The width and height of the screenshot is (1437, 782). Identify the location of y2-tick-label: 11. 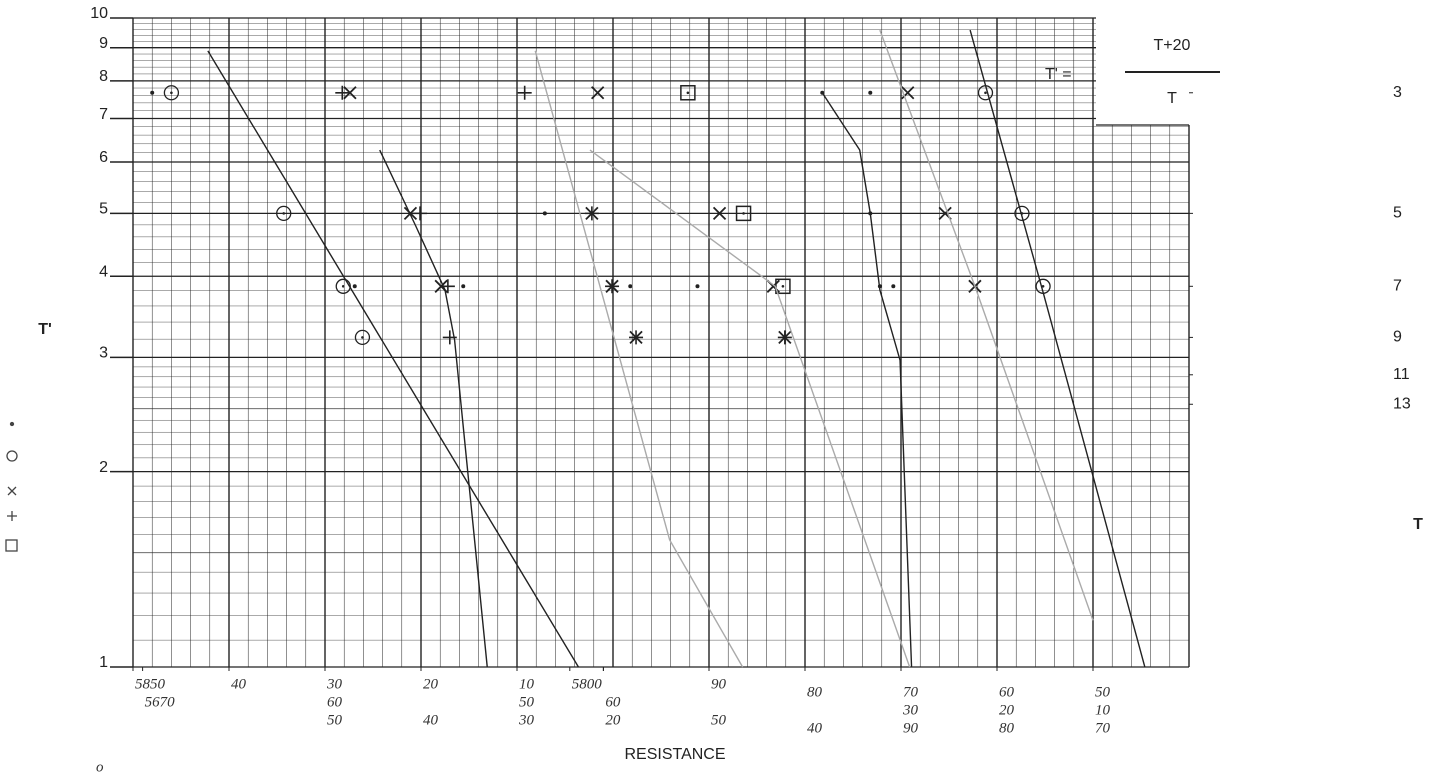
(1401, 374).